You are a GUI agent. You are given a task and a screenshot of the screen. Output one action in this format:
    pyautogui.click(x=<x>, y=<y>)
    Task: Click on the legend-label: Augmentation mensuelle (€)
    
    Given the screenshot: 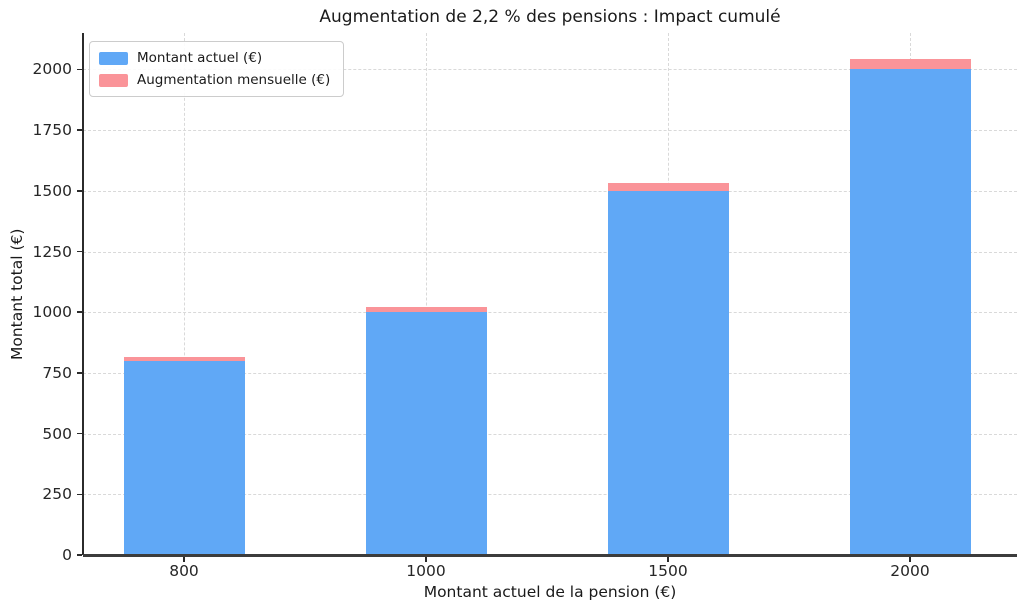 What is the action you would take?
    pyautogui.click(x=234, y=80)
    